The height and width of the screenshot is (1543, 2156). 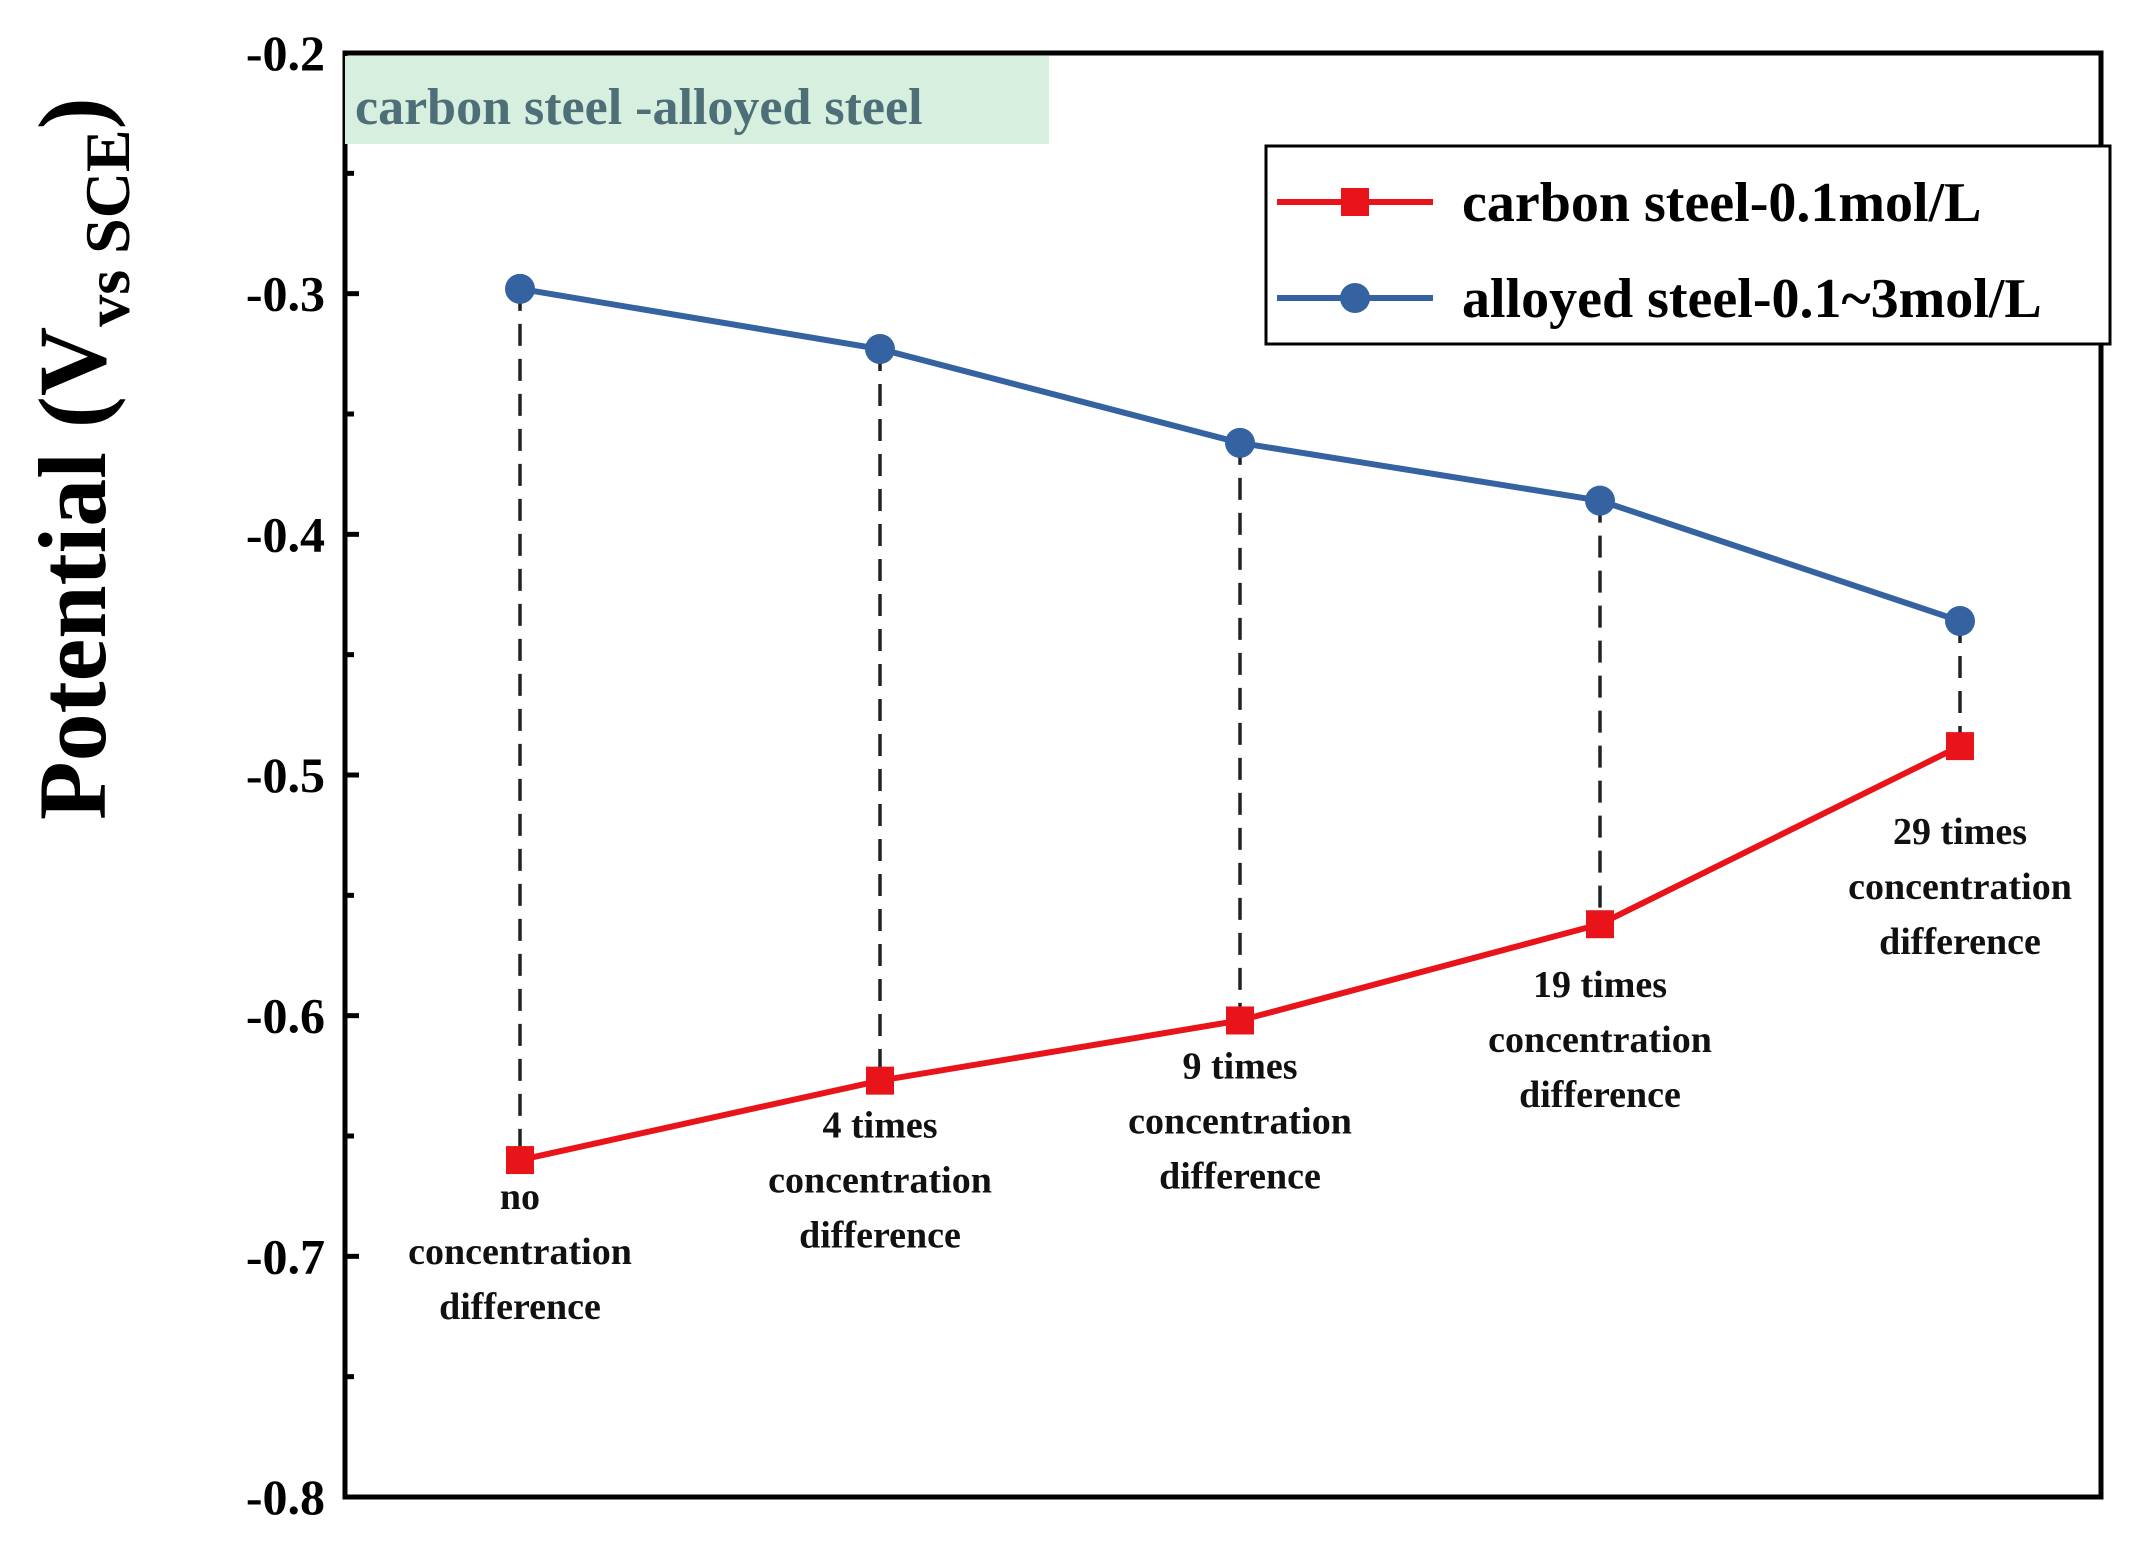 I want to click on category-annotation: 19 times, so click(x=1600, y=985).